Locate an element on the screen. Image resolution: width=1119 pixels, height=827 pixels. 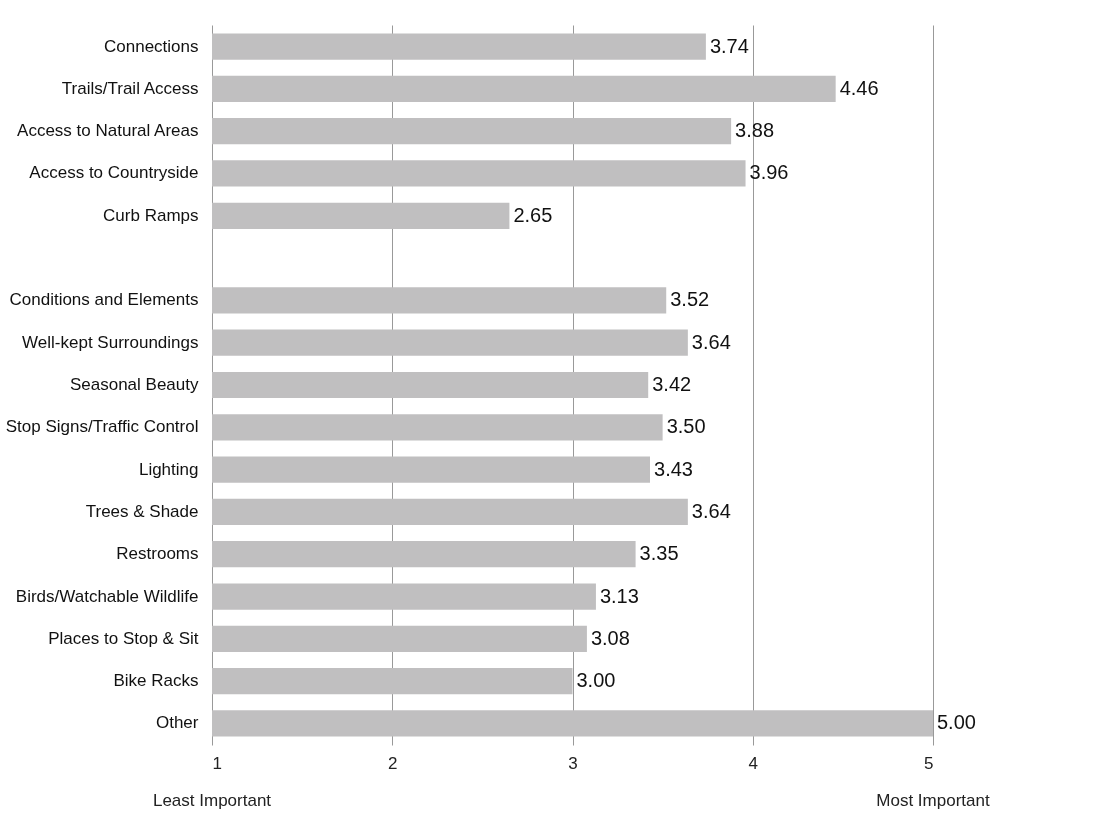
x-tick-label: 5 is located at coordinates (929, 763).